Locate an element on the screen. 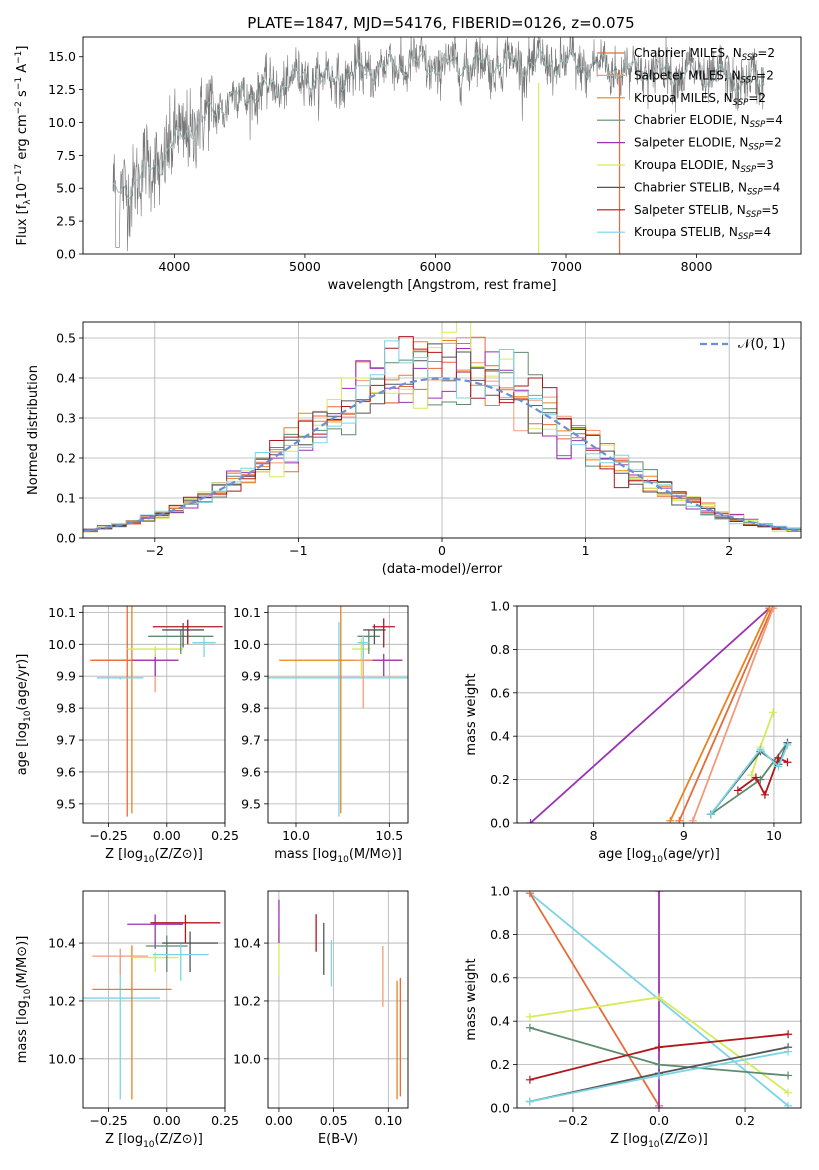 Image resolution: width=819 pixels, height=1170 pixels. x-axis-label: mass [log10(M/M⊙)] is located at coordinates (338, 856).